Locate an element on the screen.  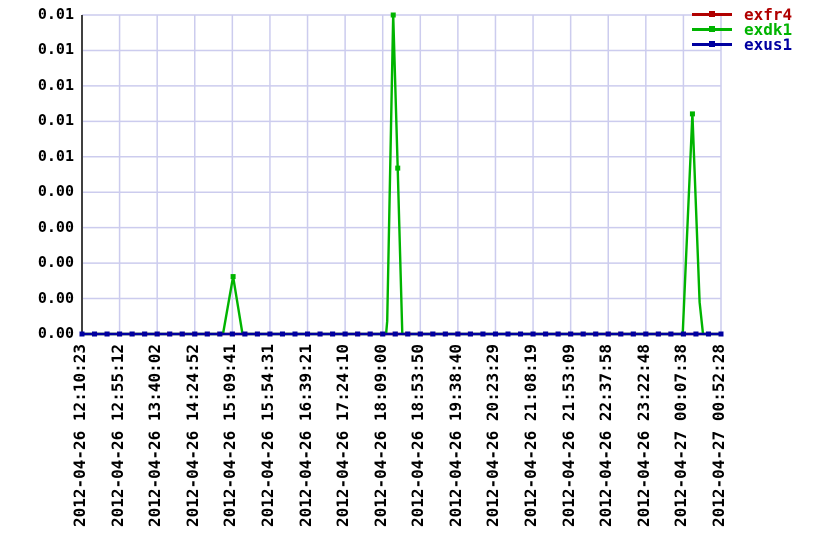
x-tick-label: 2012-04-26 18:53:50 is located at coordinates (418, 436).